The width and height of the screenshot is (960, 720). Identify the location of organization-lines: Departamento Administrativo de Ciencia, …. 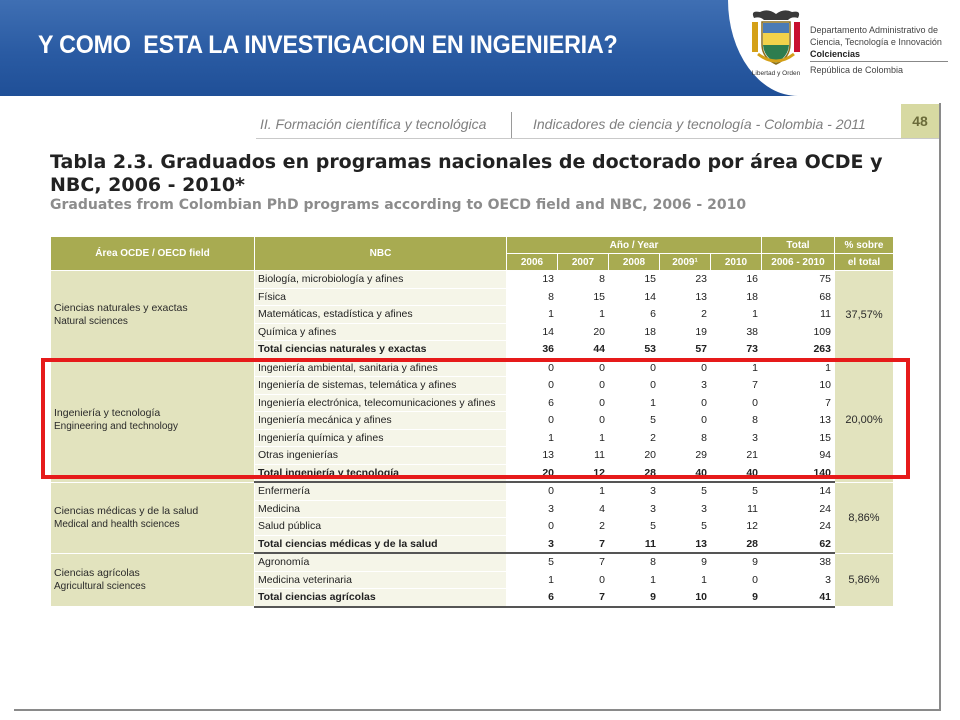
(880, 50).